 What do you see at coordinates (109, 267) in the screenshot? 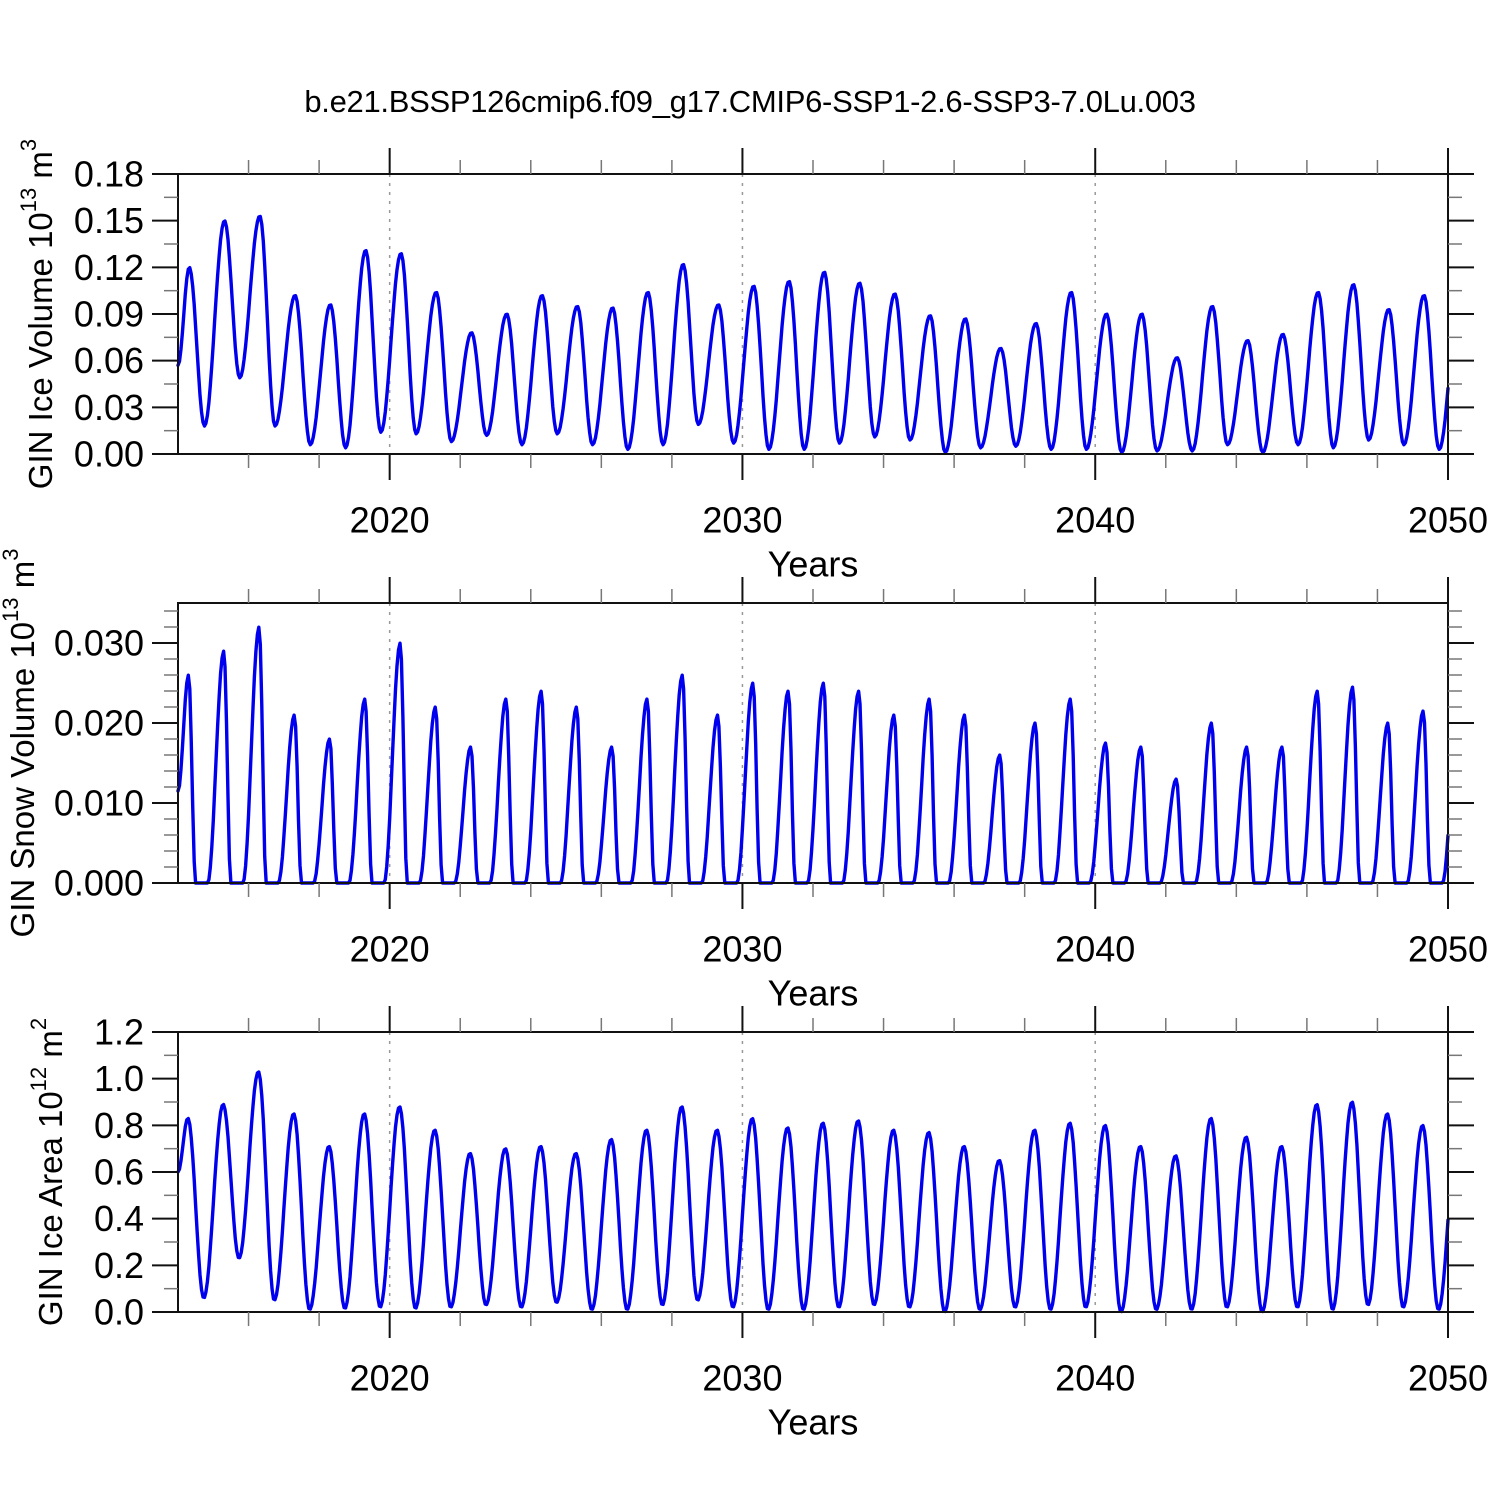
I see `y-tick-label: 0.12` at bounding box center [109, 267].